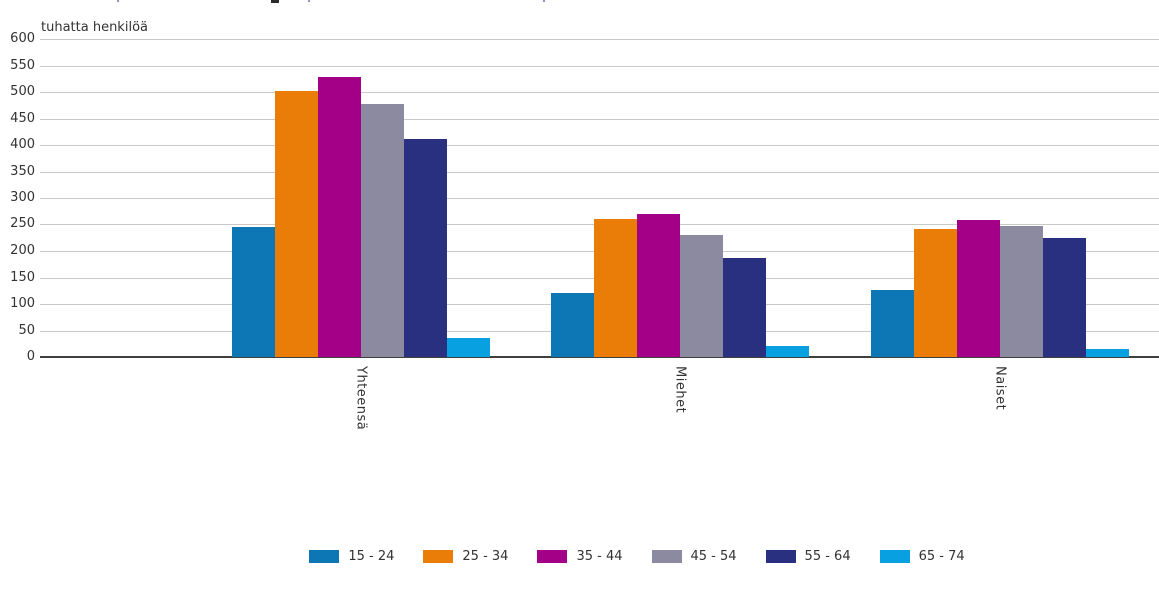 The width and height of the screenshot is (1159, 592). Describe the element at coordinates (485, 556) in the screenshot. I see `legend-label: 25 - 34` at that location.